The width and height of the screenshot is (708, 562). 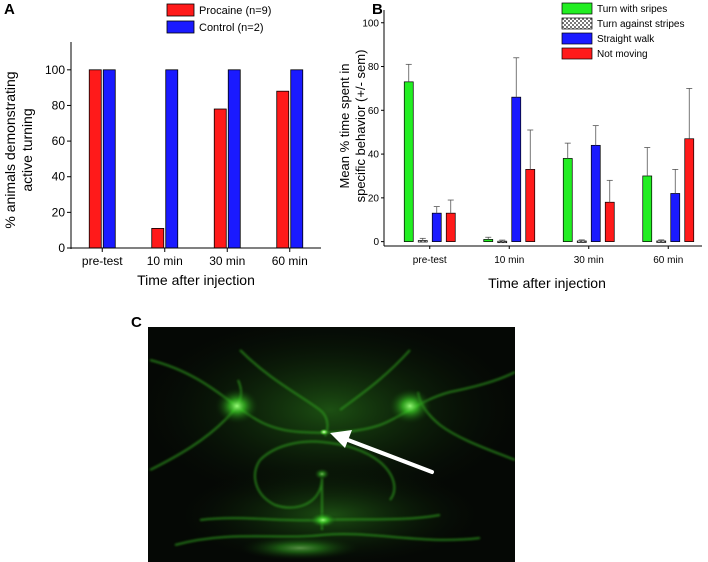 What do you see at coordinates (323, 520) in the screenshot?
I see `ventral-glow` at bounding box center [323, 520].